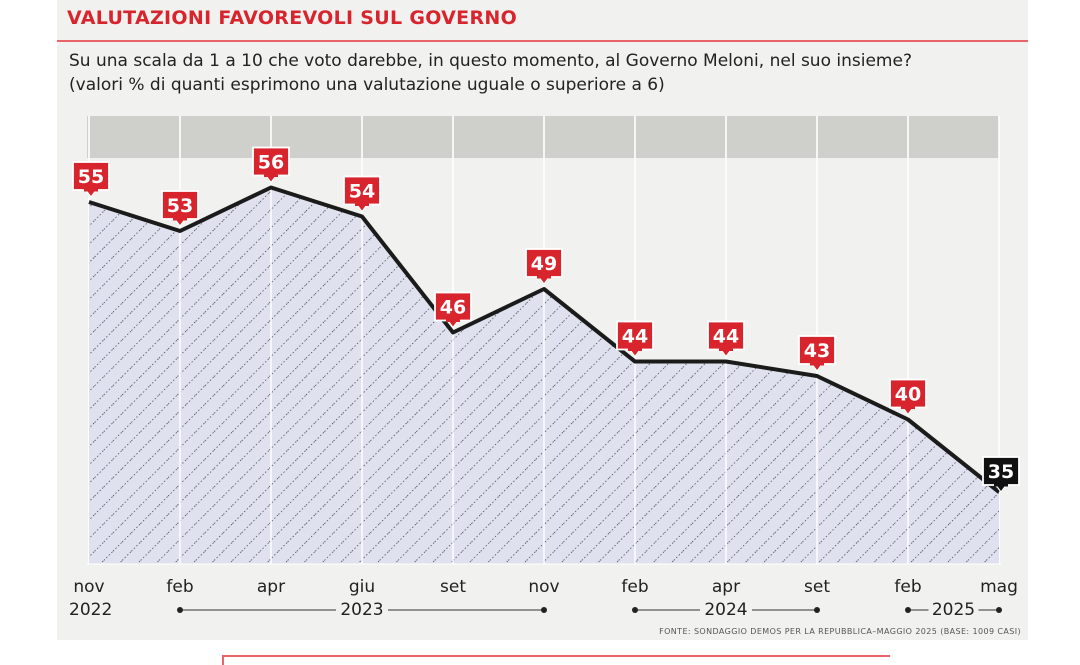  I want to click on data-label-6: 44, so click(635, 339).